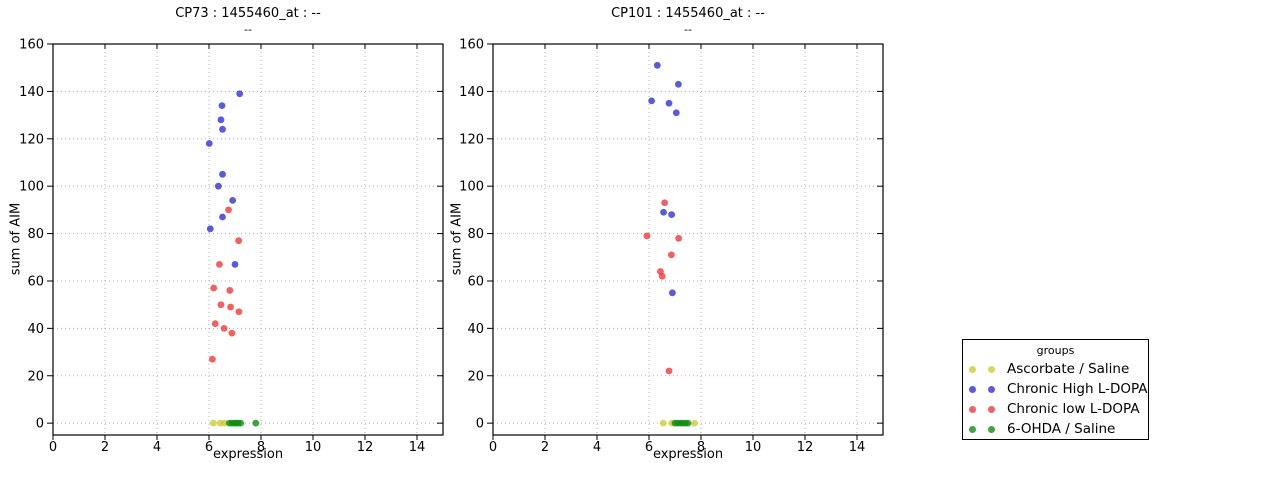 Image resolution: width=1280 pixels, height=480 pixels. I want to click on plot2-yaxis-label: sum of AIM, so click(457, 239).